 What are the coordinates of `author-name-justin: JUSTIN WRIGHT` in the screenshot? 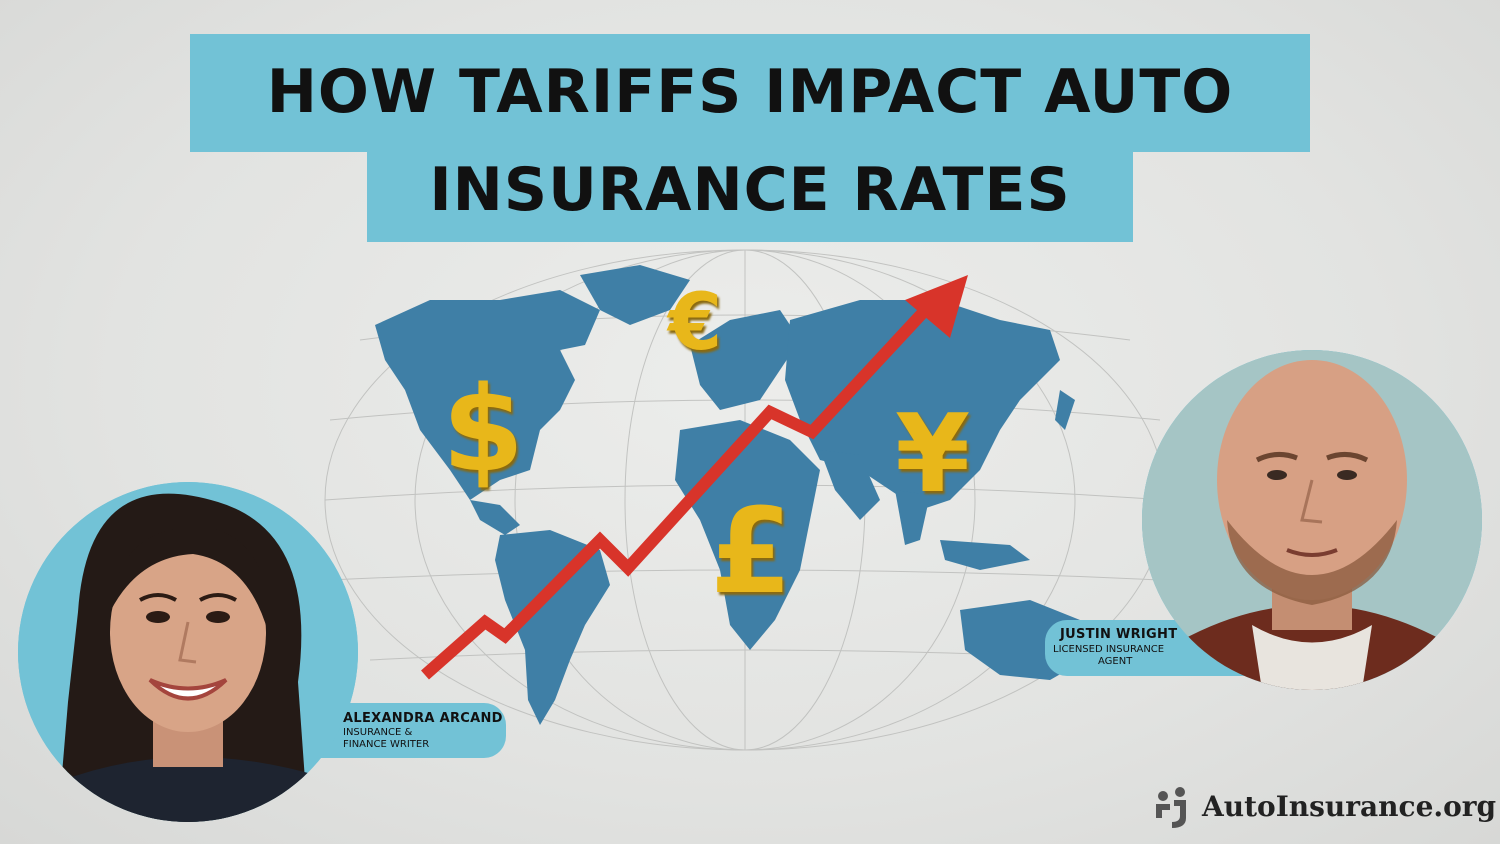 It's located at (1119, 634).